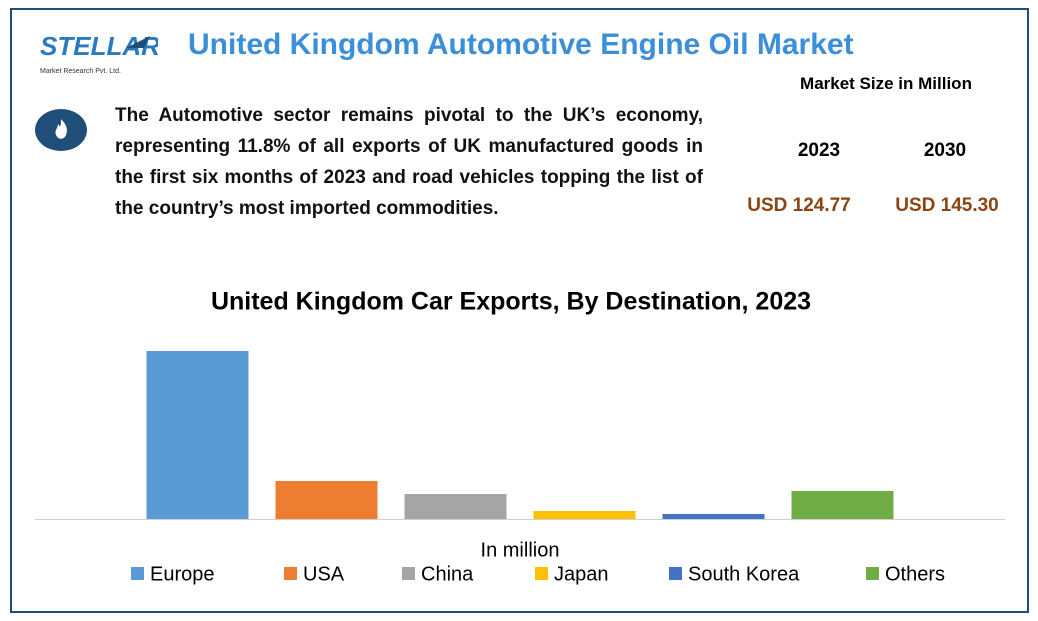 The width and height of the screenshot is (1038, 621). What do you see at coordinates (138, 42) in the screenshot?
I see `logo-arrow` at bounding box center [138, 42].